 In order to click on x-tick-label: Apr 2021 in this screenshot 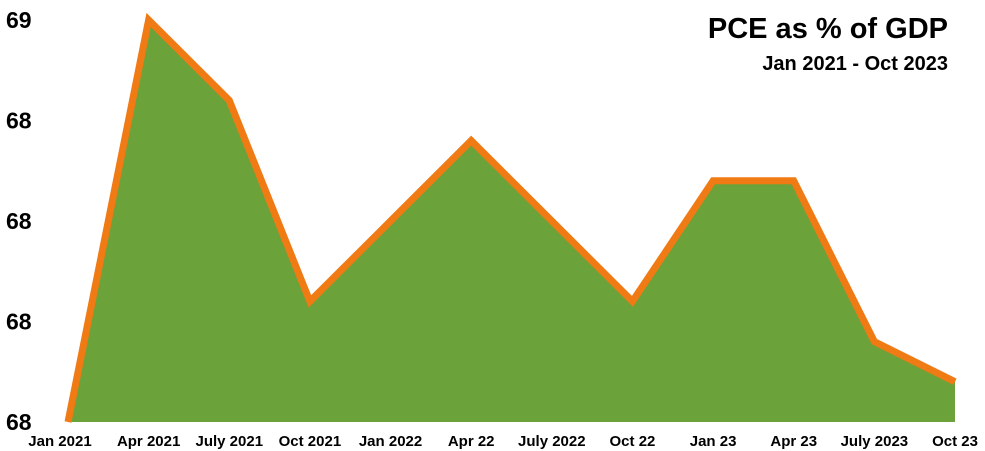, I will do `click(148, 441)`.